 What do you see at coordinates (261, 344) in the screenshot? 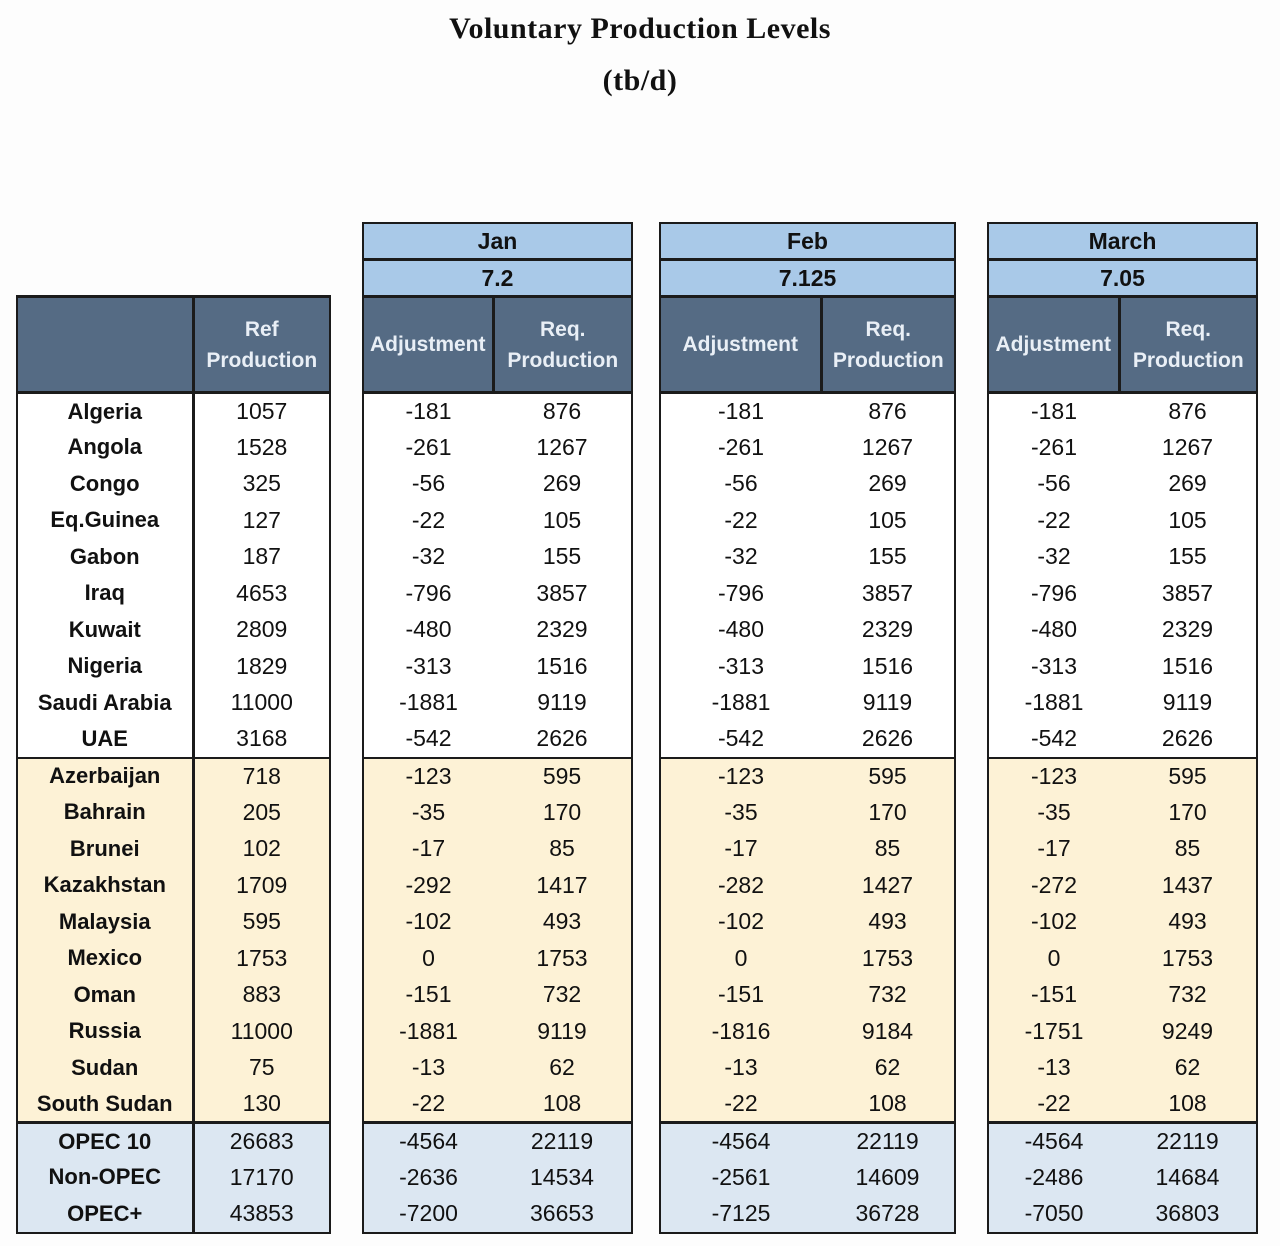
I see `ref-production-header: Ref Production` at bounding box center [261, 344].